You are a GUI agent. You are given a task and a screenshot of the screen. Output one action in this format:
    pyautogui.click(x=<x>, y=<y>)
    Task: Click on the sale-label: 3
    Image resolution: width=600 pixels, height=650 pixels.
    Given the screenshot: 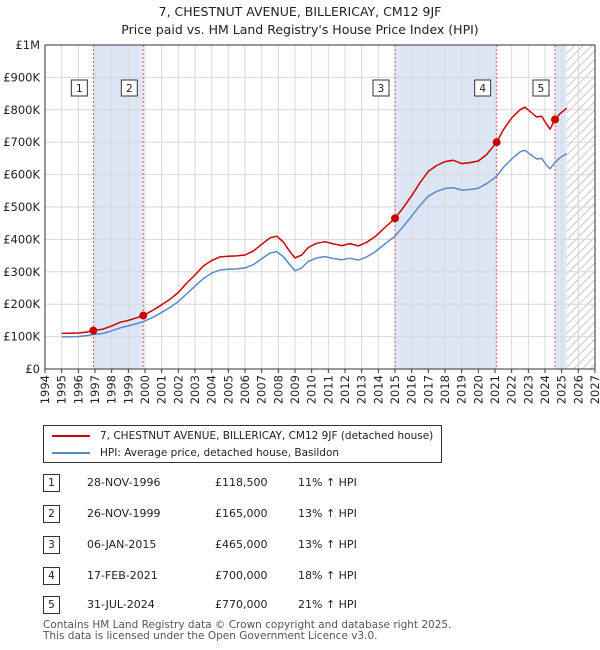 What is the action you would take?
    pyautogui.click(x=381, y=89)
    